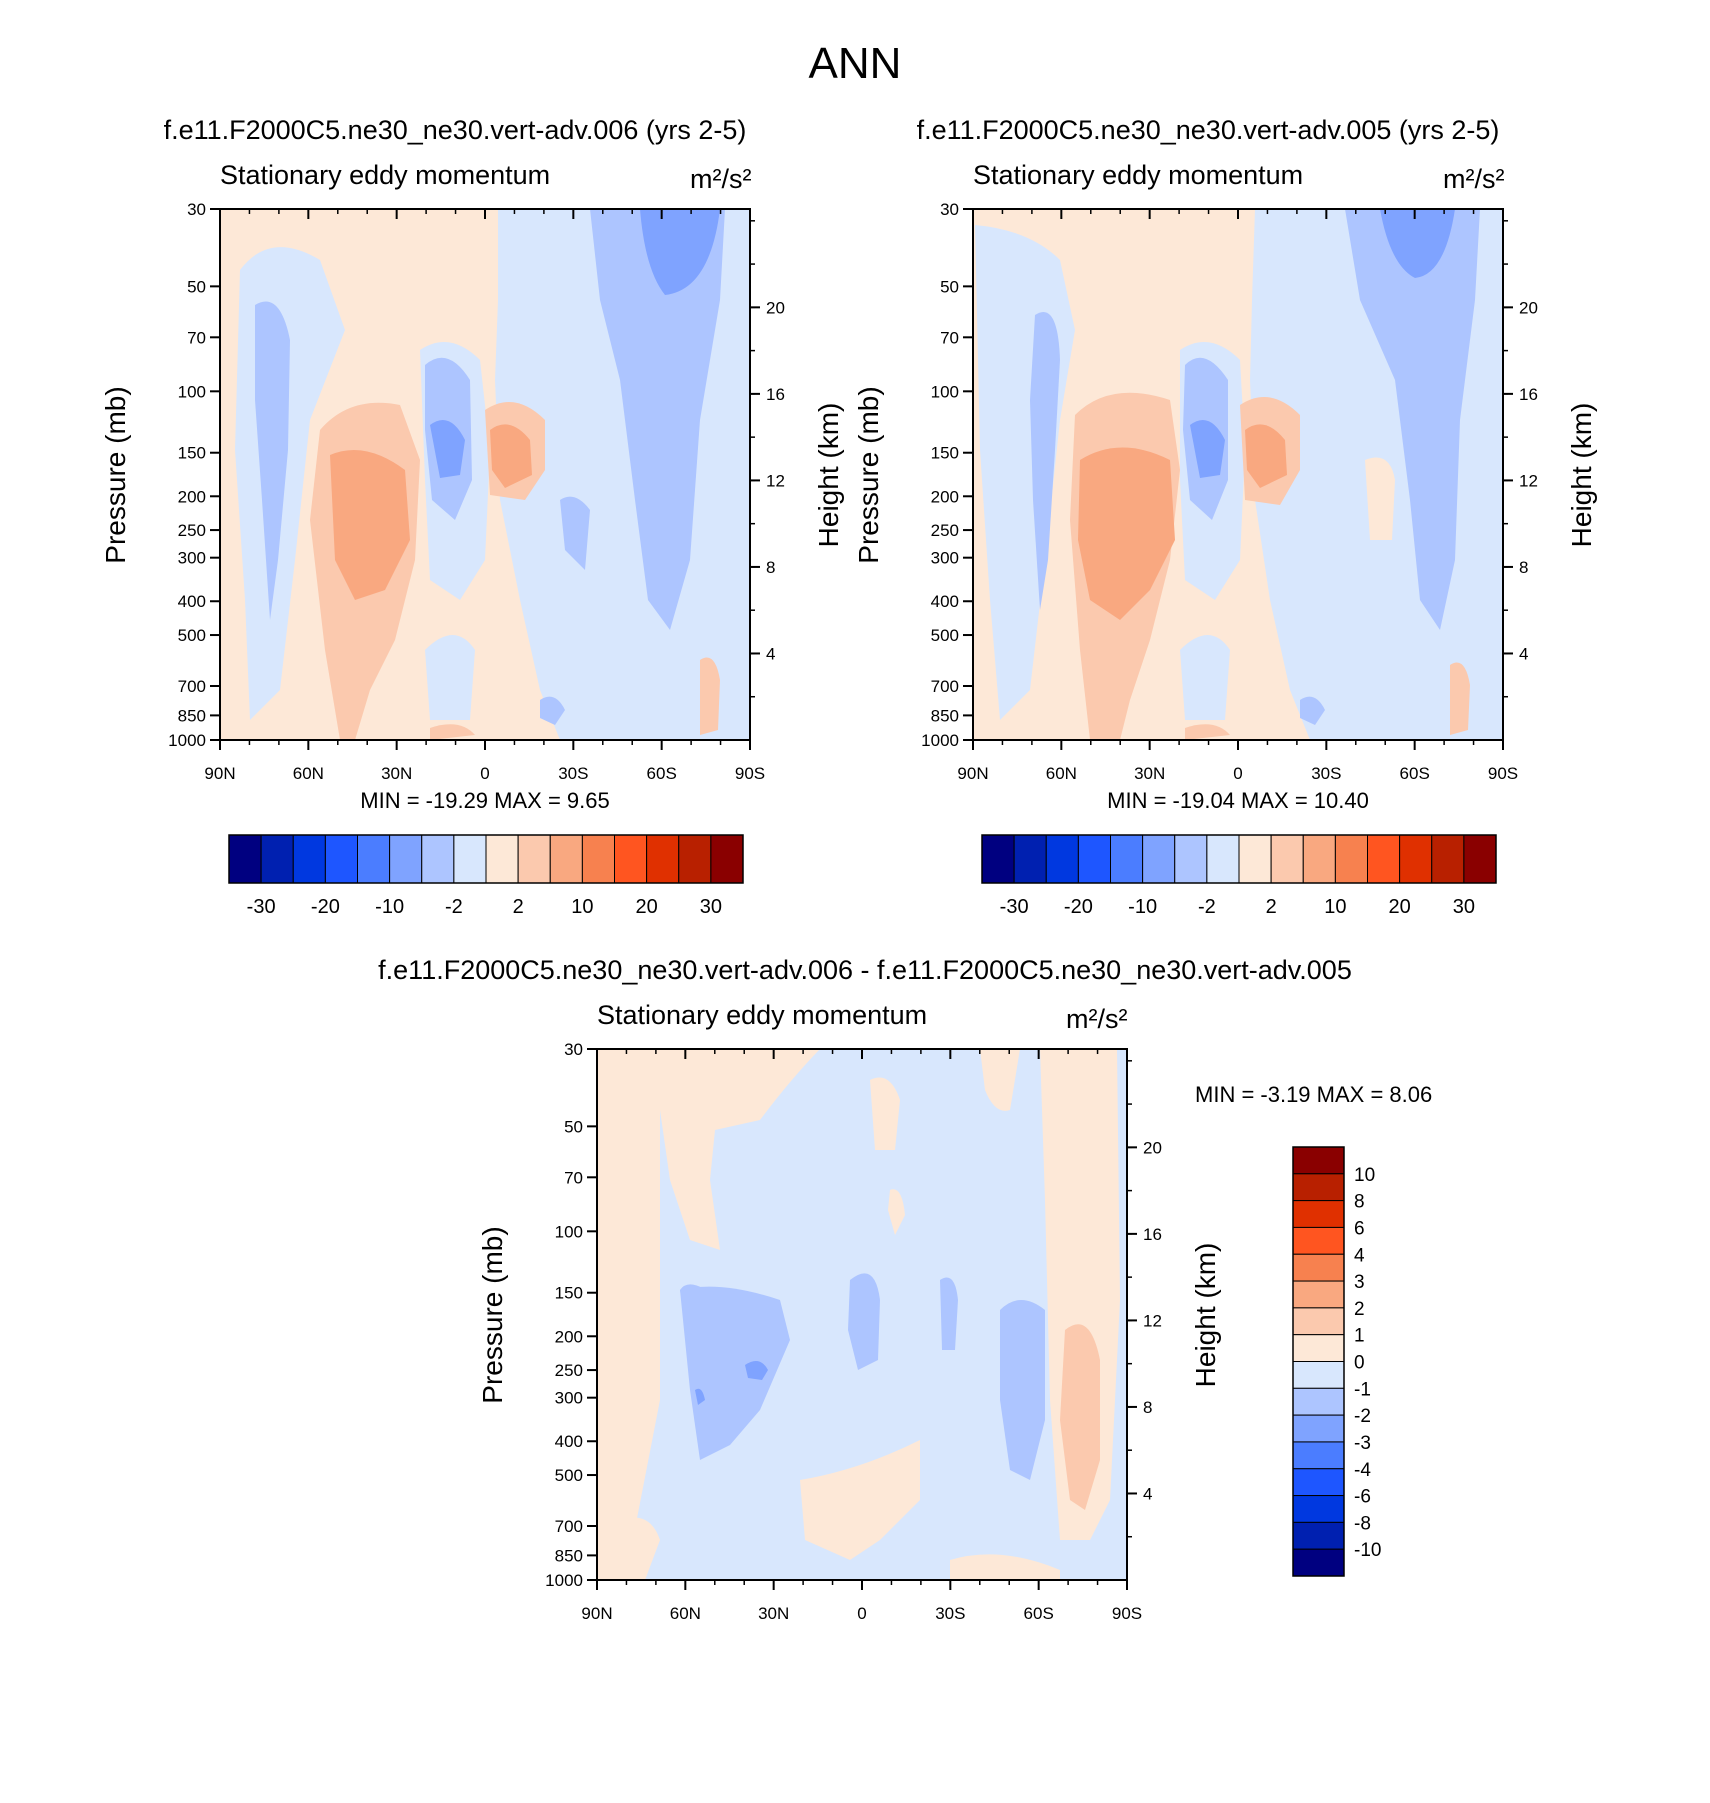 The width and height of the screenshot is (1710, 1803). Describe the element at coordinates (1359, 1363) in the screenshot. I see `colorbar-label: 0` at that location.